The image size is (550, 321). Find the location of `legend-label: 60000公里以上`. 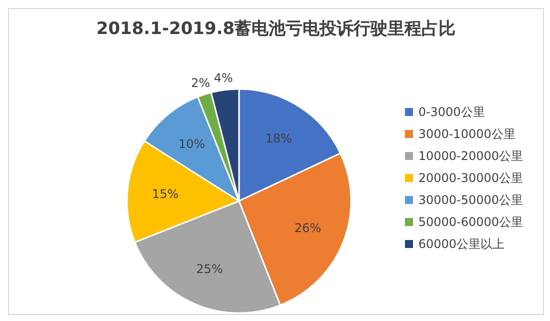

legend-label: 60000公里以上 is located at coordinates (461, 244).